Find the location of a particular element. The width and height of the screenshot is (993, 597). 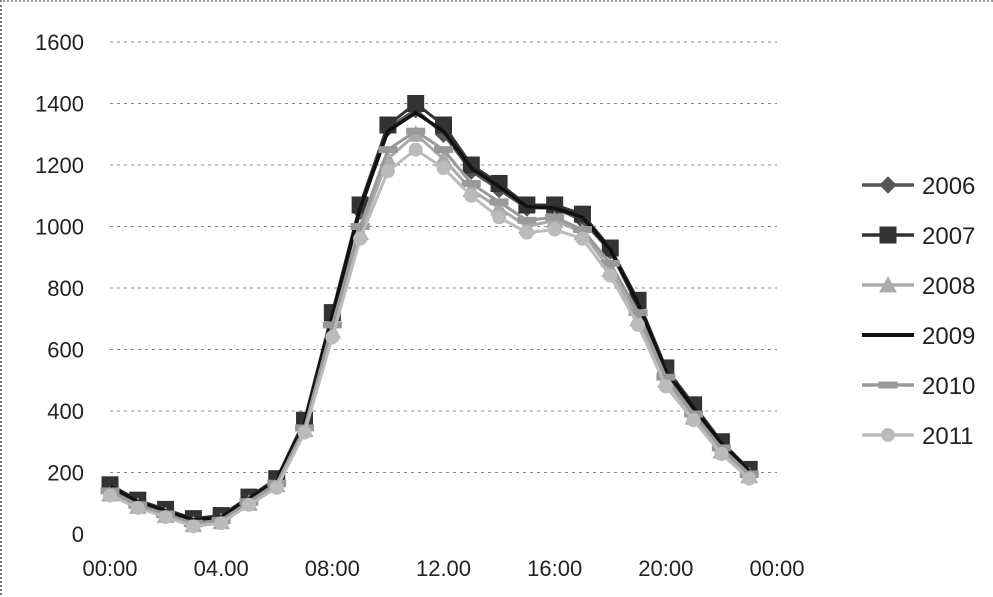

legend-item: 2006 is located at coordinates (918, 186).